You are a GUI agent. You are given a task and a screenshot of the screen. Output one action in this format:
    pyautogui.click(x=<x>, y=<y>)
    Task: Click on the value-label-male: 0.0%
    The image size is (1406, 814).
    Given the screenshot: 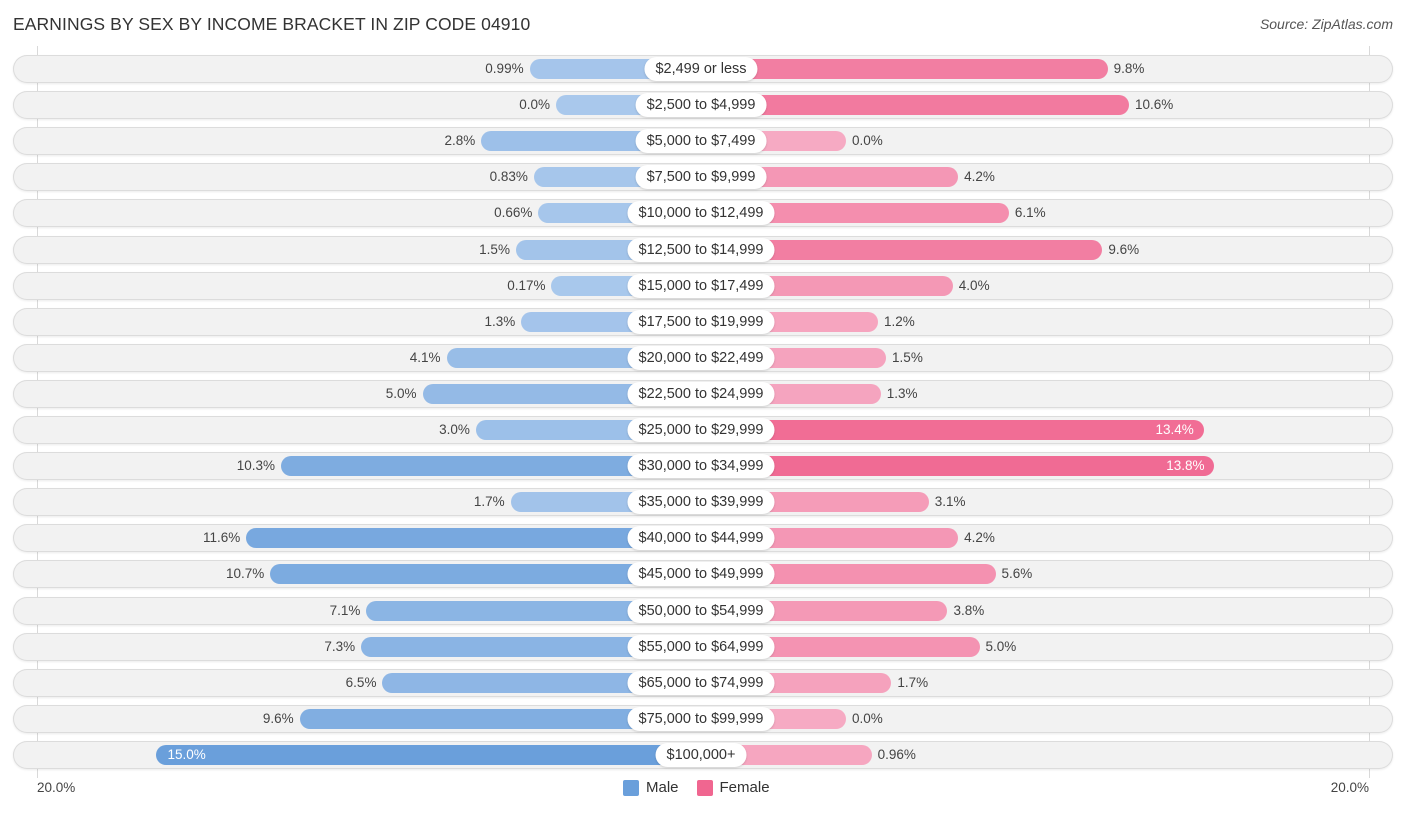 What is the action you would take?
    pyautogui.click(x=534, y=105)
    